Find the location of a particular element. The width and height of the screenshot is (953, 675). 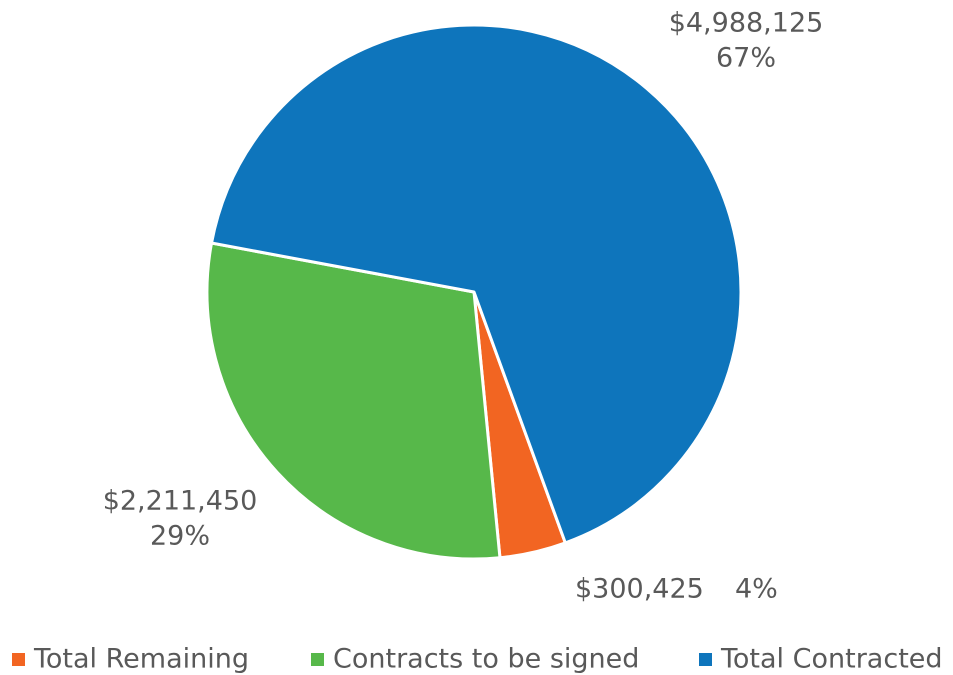

percent-label: 29% is located at coordinates (180, 536).